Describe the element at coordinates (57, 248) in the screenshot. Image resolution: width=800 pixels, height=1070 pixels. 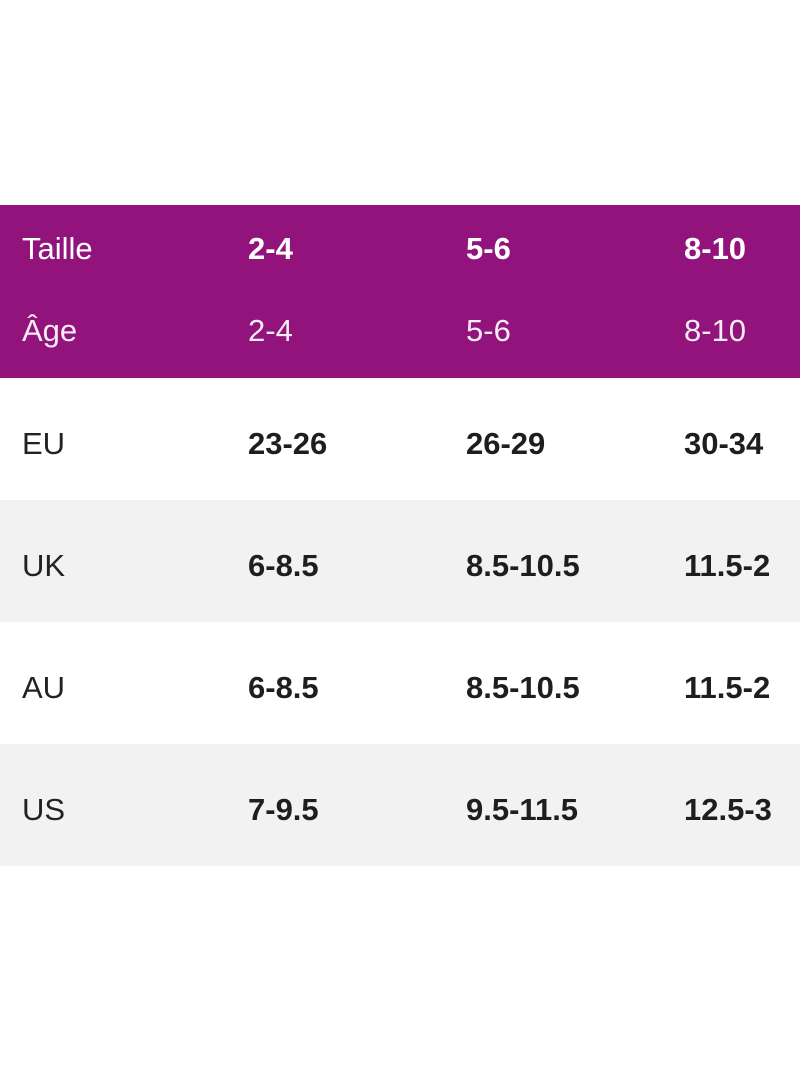
I see `header-label-taille: Taille` at that location.